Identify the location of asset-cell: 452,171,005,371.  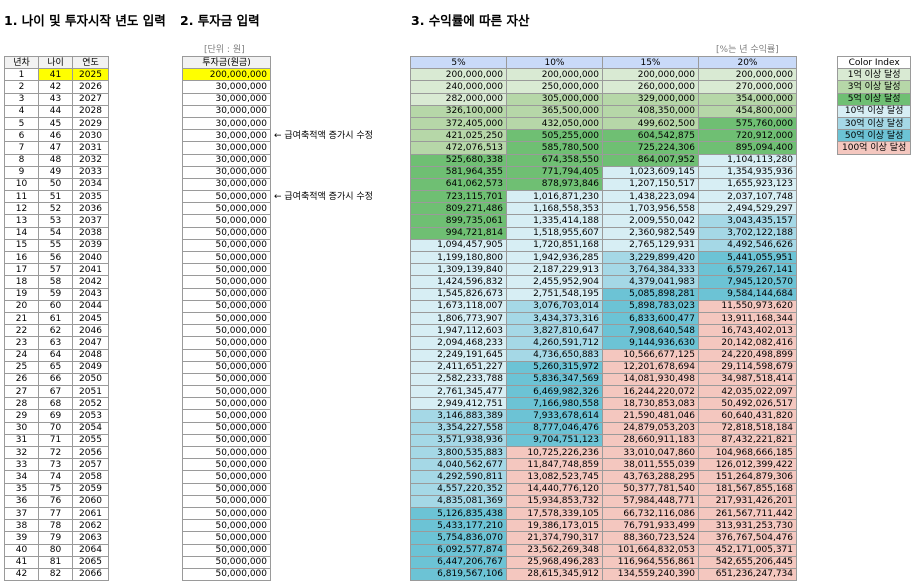
(747, 550).